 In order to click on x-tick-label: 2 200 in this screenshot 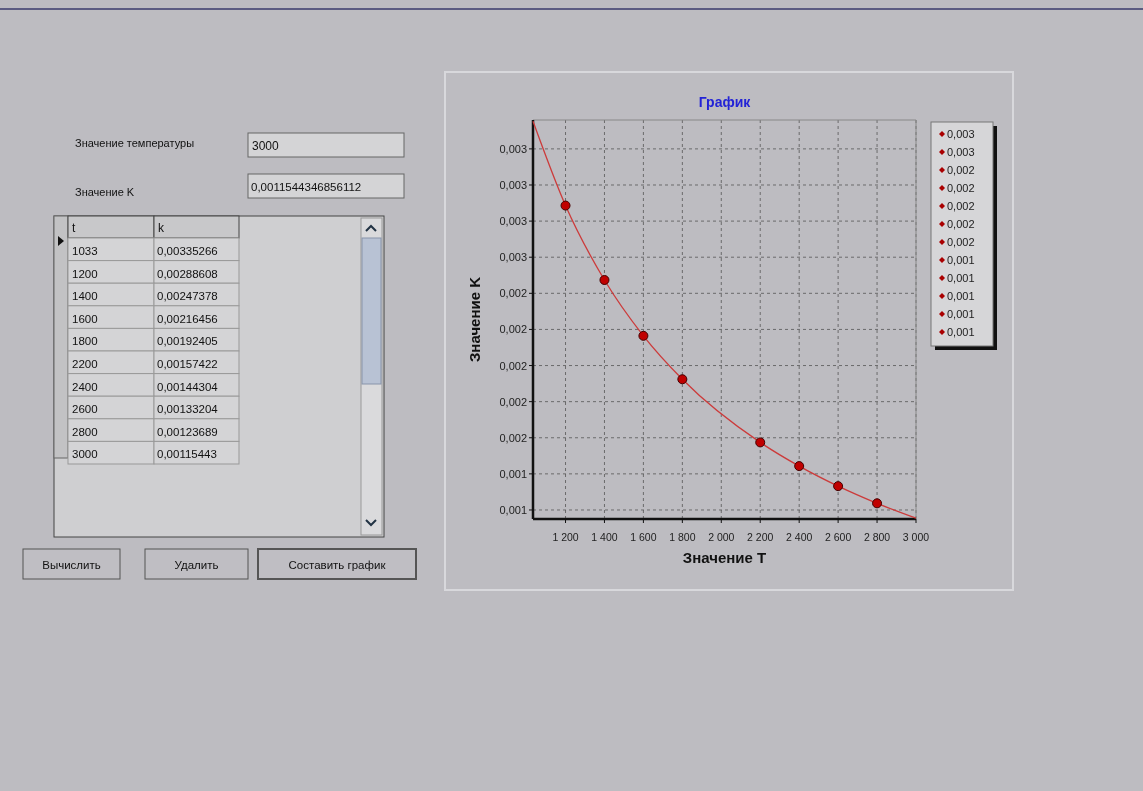, I will do `click(760, 537)`.